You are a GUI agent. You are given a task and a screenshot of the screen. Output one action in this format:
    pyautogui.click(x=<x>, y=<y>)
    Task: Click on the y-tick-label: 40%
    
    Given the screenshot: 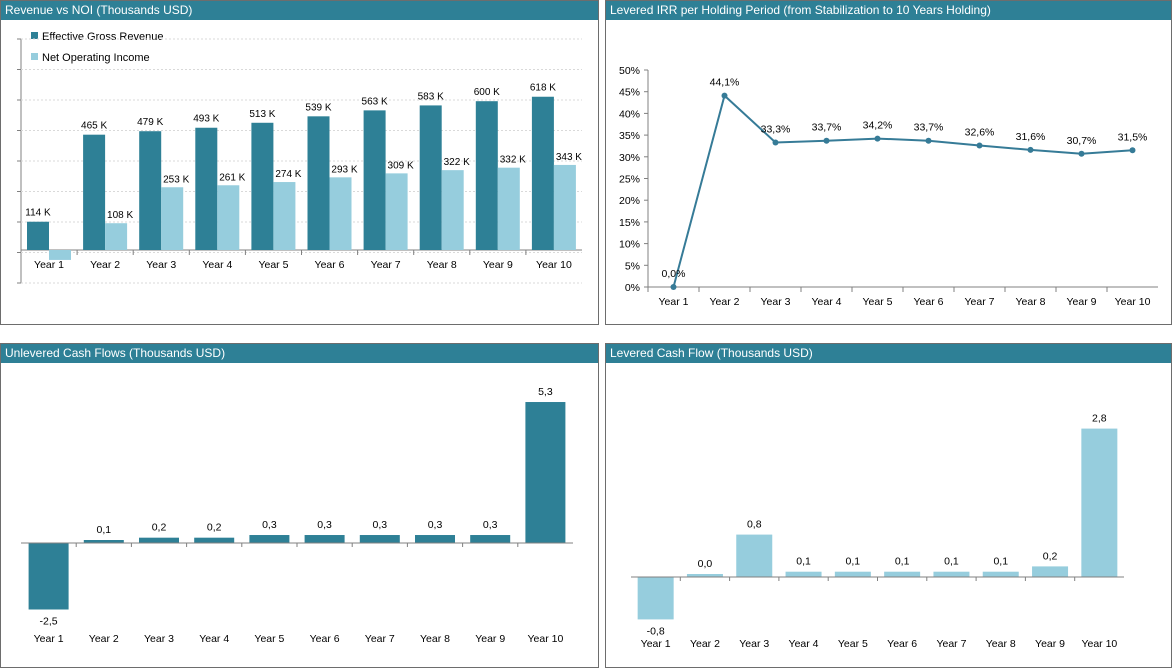 What is the action you would take?
    pyautogui.click(x=629, y=114)
    